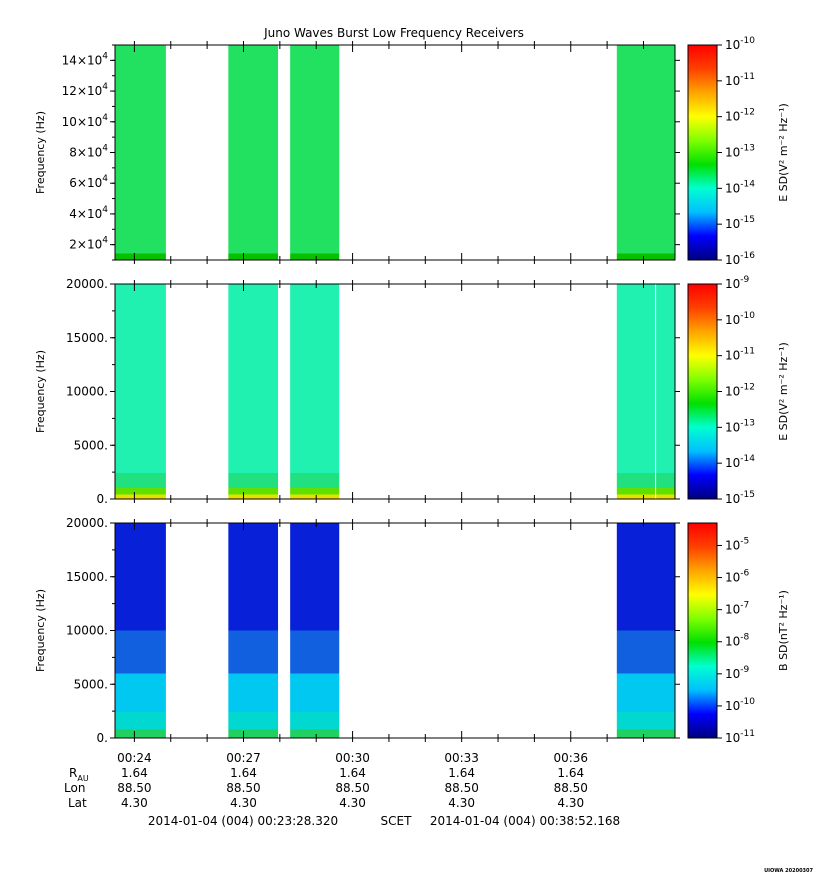  Describe the element at coordinates (74, 788) in the screenshot. I see `ephem-label-lon: Lon` at that location.